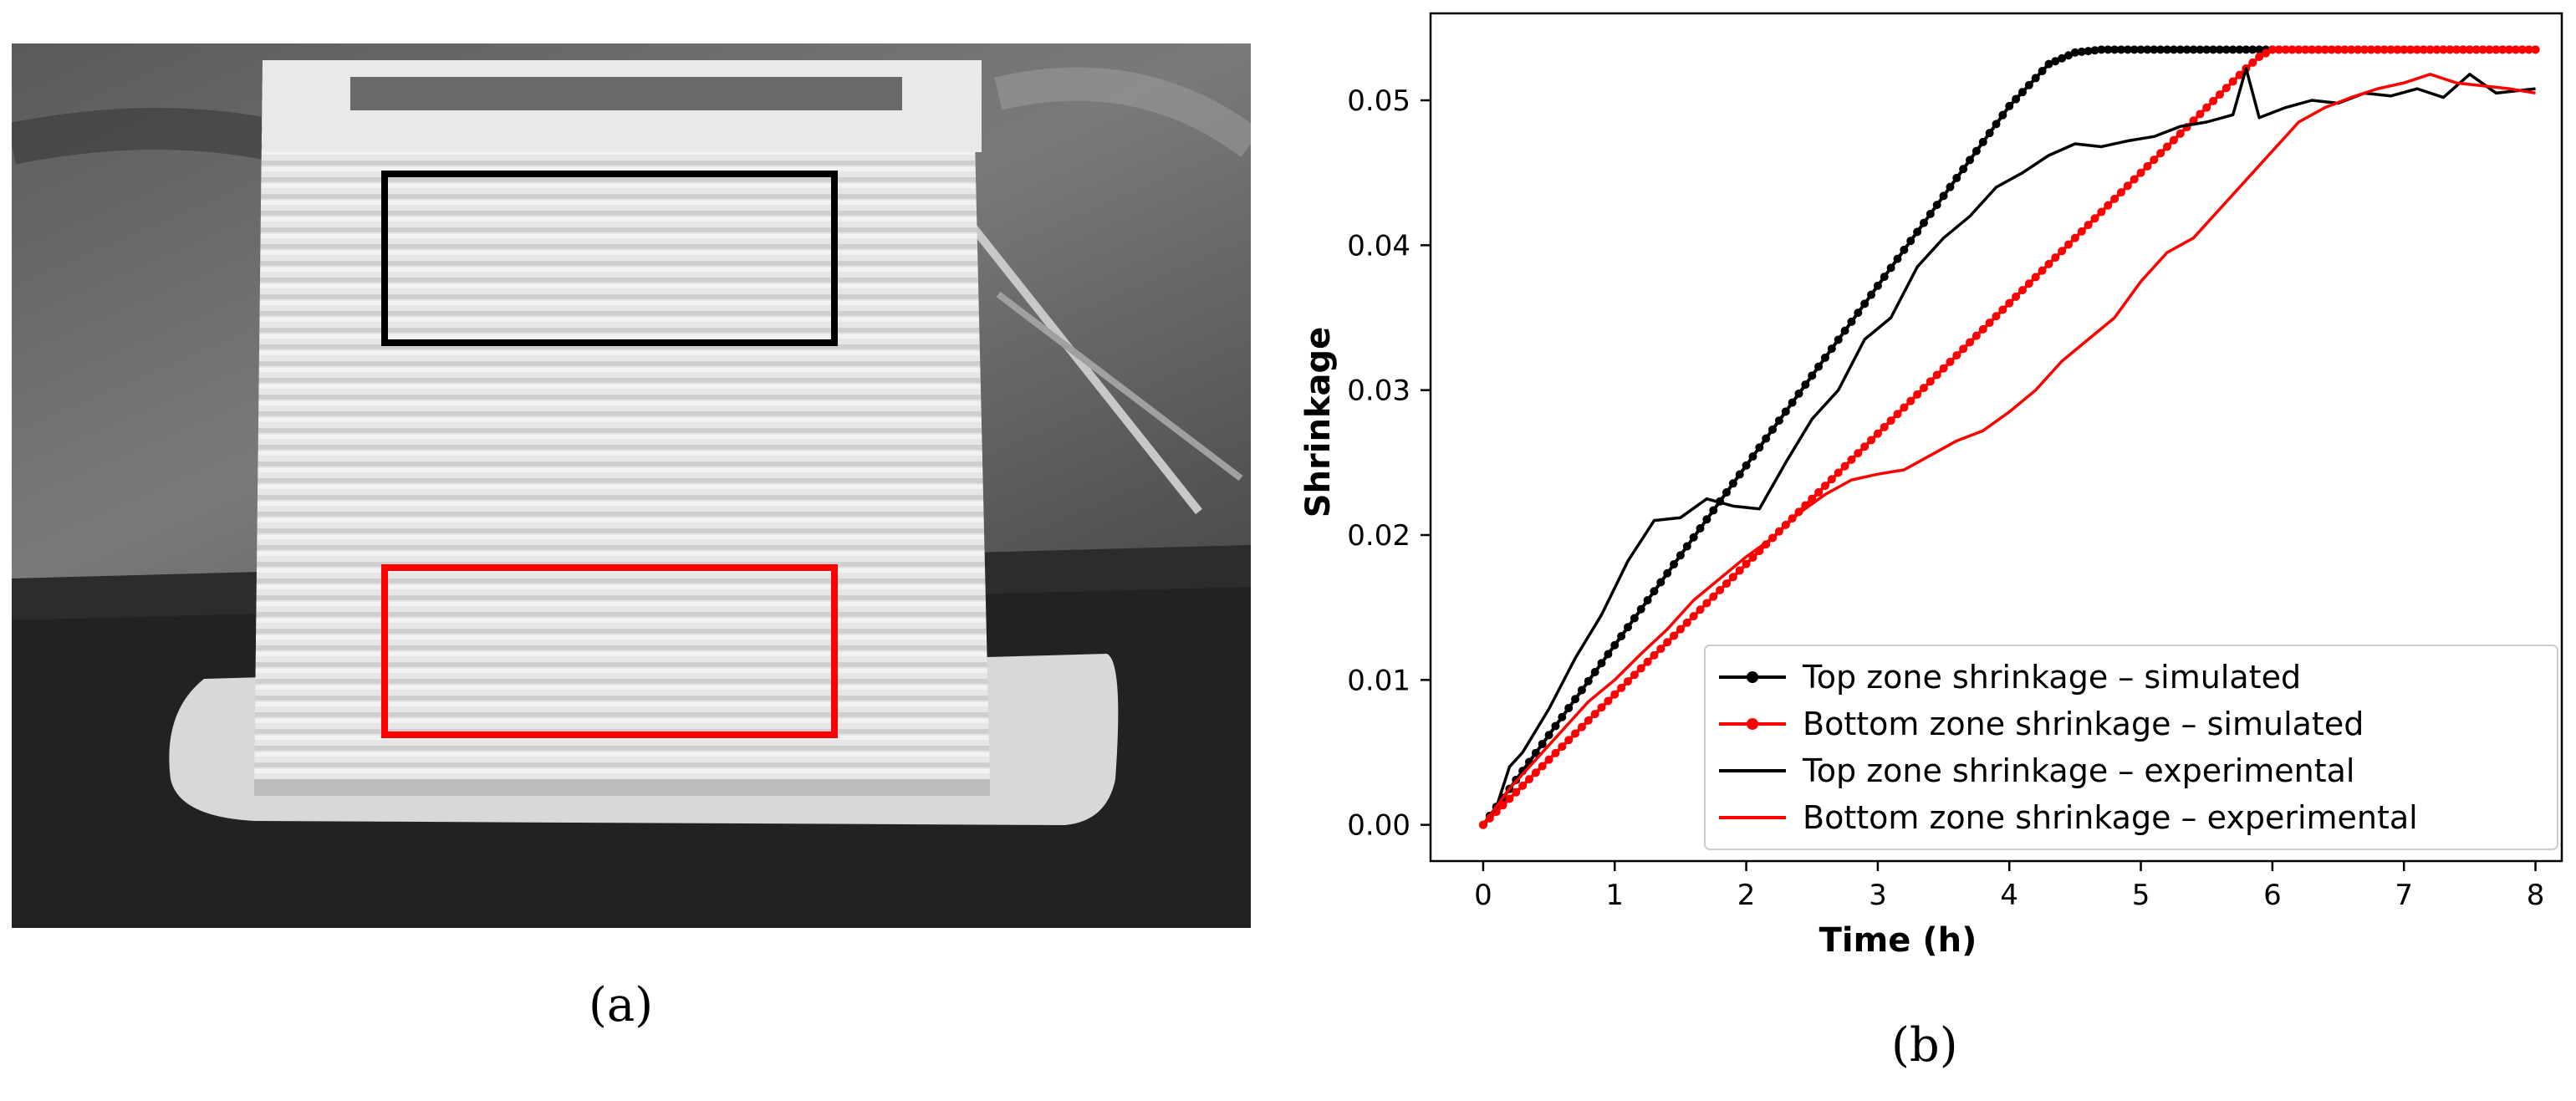  What do you see at coordinates (622, 1005) in the screenshot?
I see `caption-a: (a)` at bounding box center [622, 1005].